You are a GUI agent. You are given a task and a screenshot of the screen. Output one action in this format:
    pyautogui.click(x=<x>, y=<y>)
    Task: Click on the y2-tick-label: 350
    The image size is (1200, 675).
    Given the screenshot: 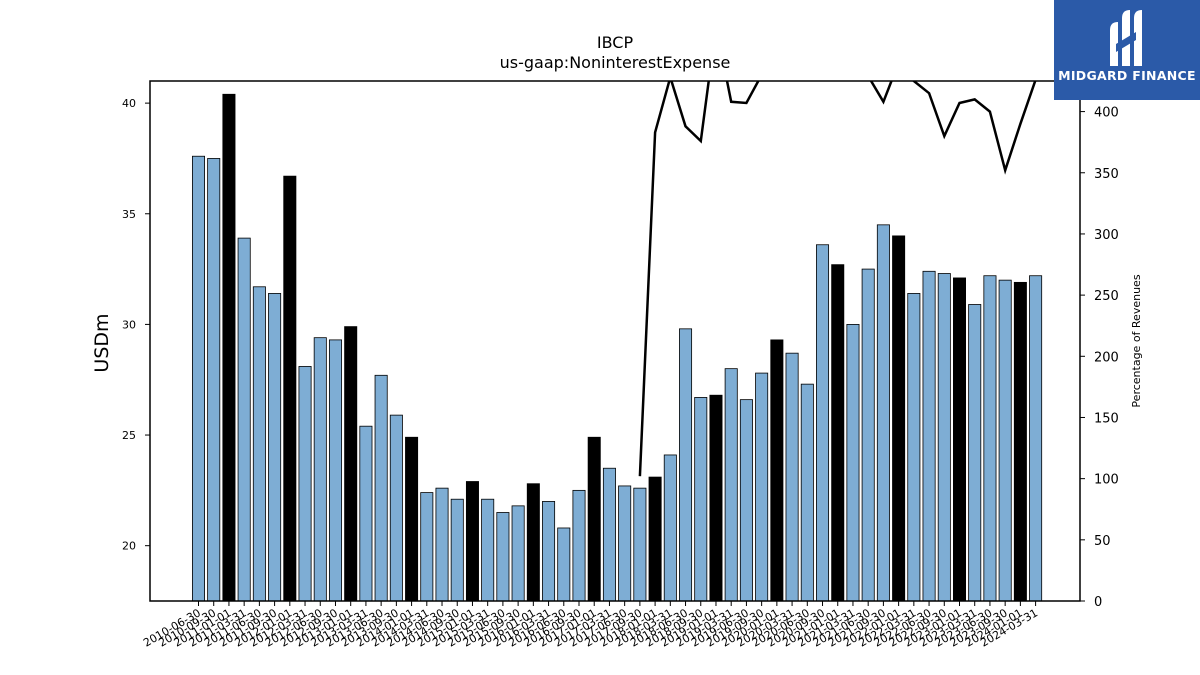 What is the action you would take?
    pyautogui.click(x=1106, y=174)
    